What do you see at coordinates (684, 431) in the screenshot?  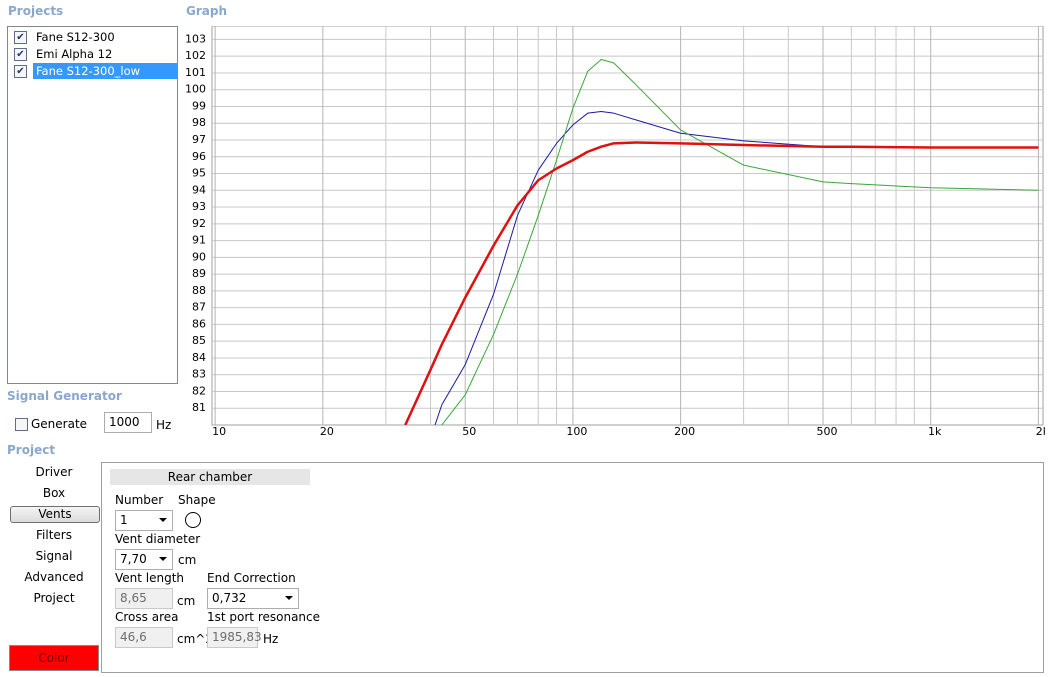 I see `x-tick-label: 200` at bounding box center [684, 431].